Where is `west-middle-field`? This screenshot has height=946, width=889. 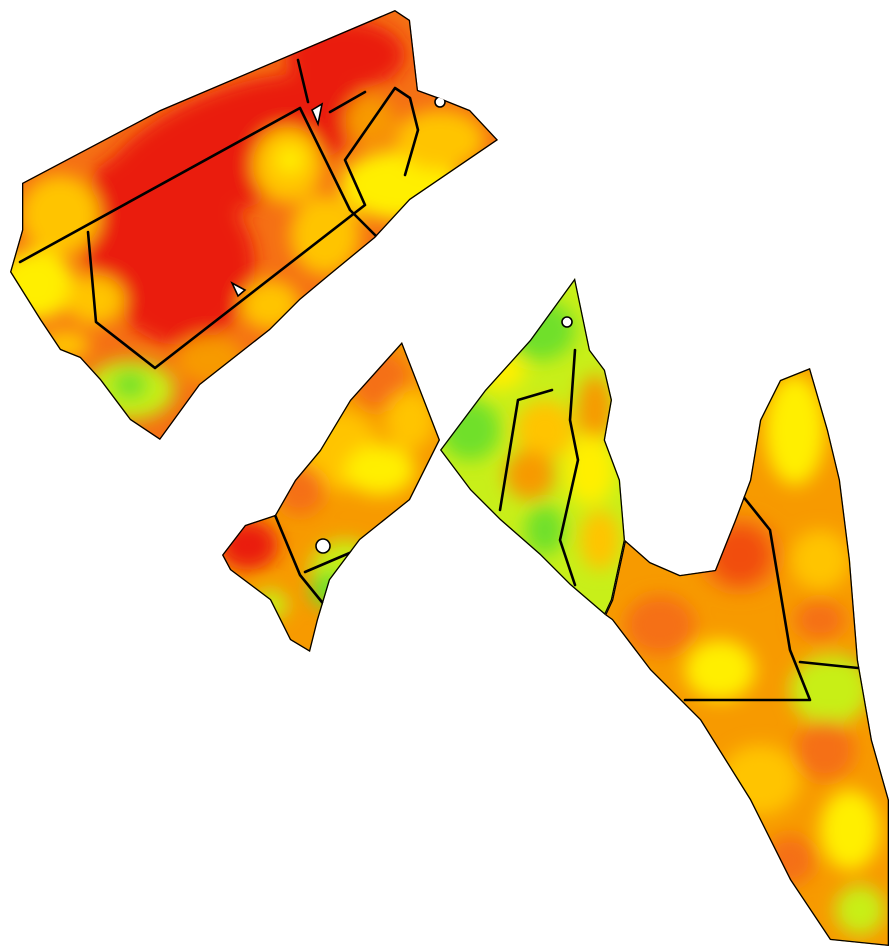 west-middle-field is located at coordinates (331, 497).